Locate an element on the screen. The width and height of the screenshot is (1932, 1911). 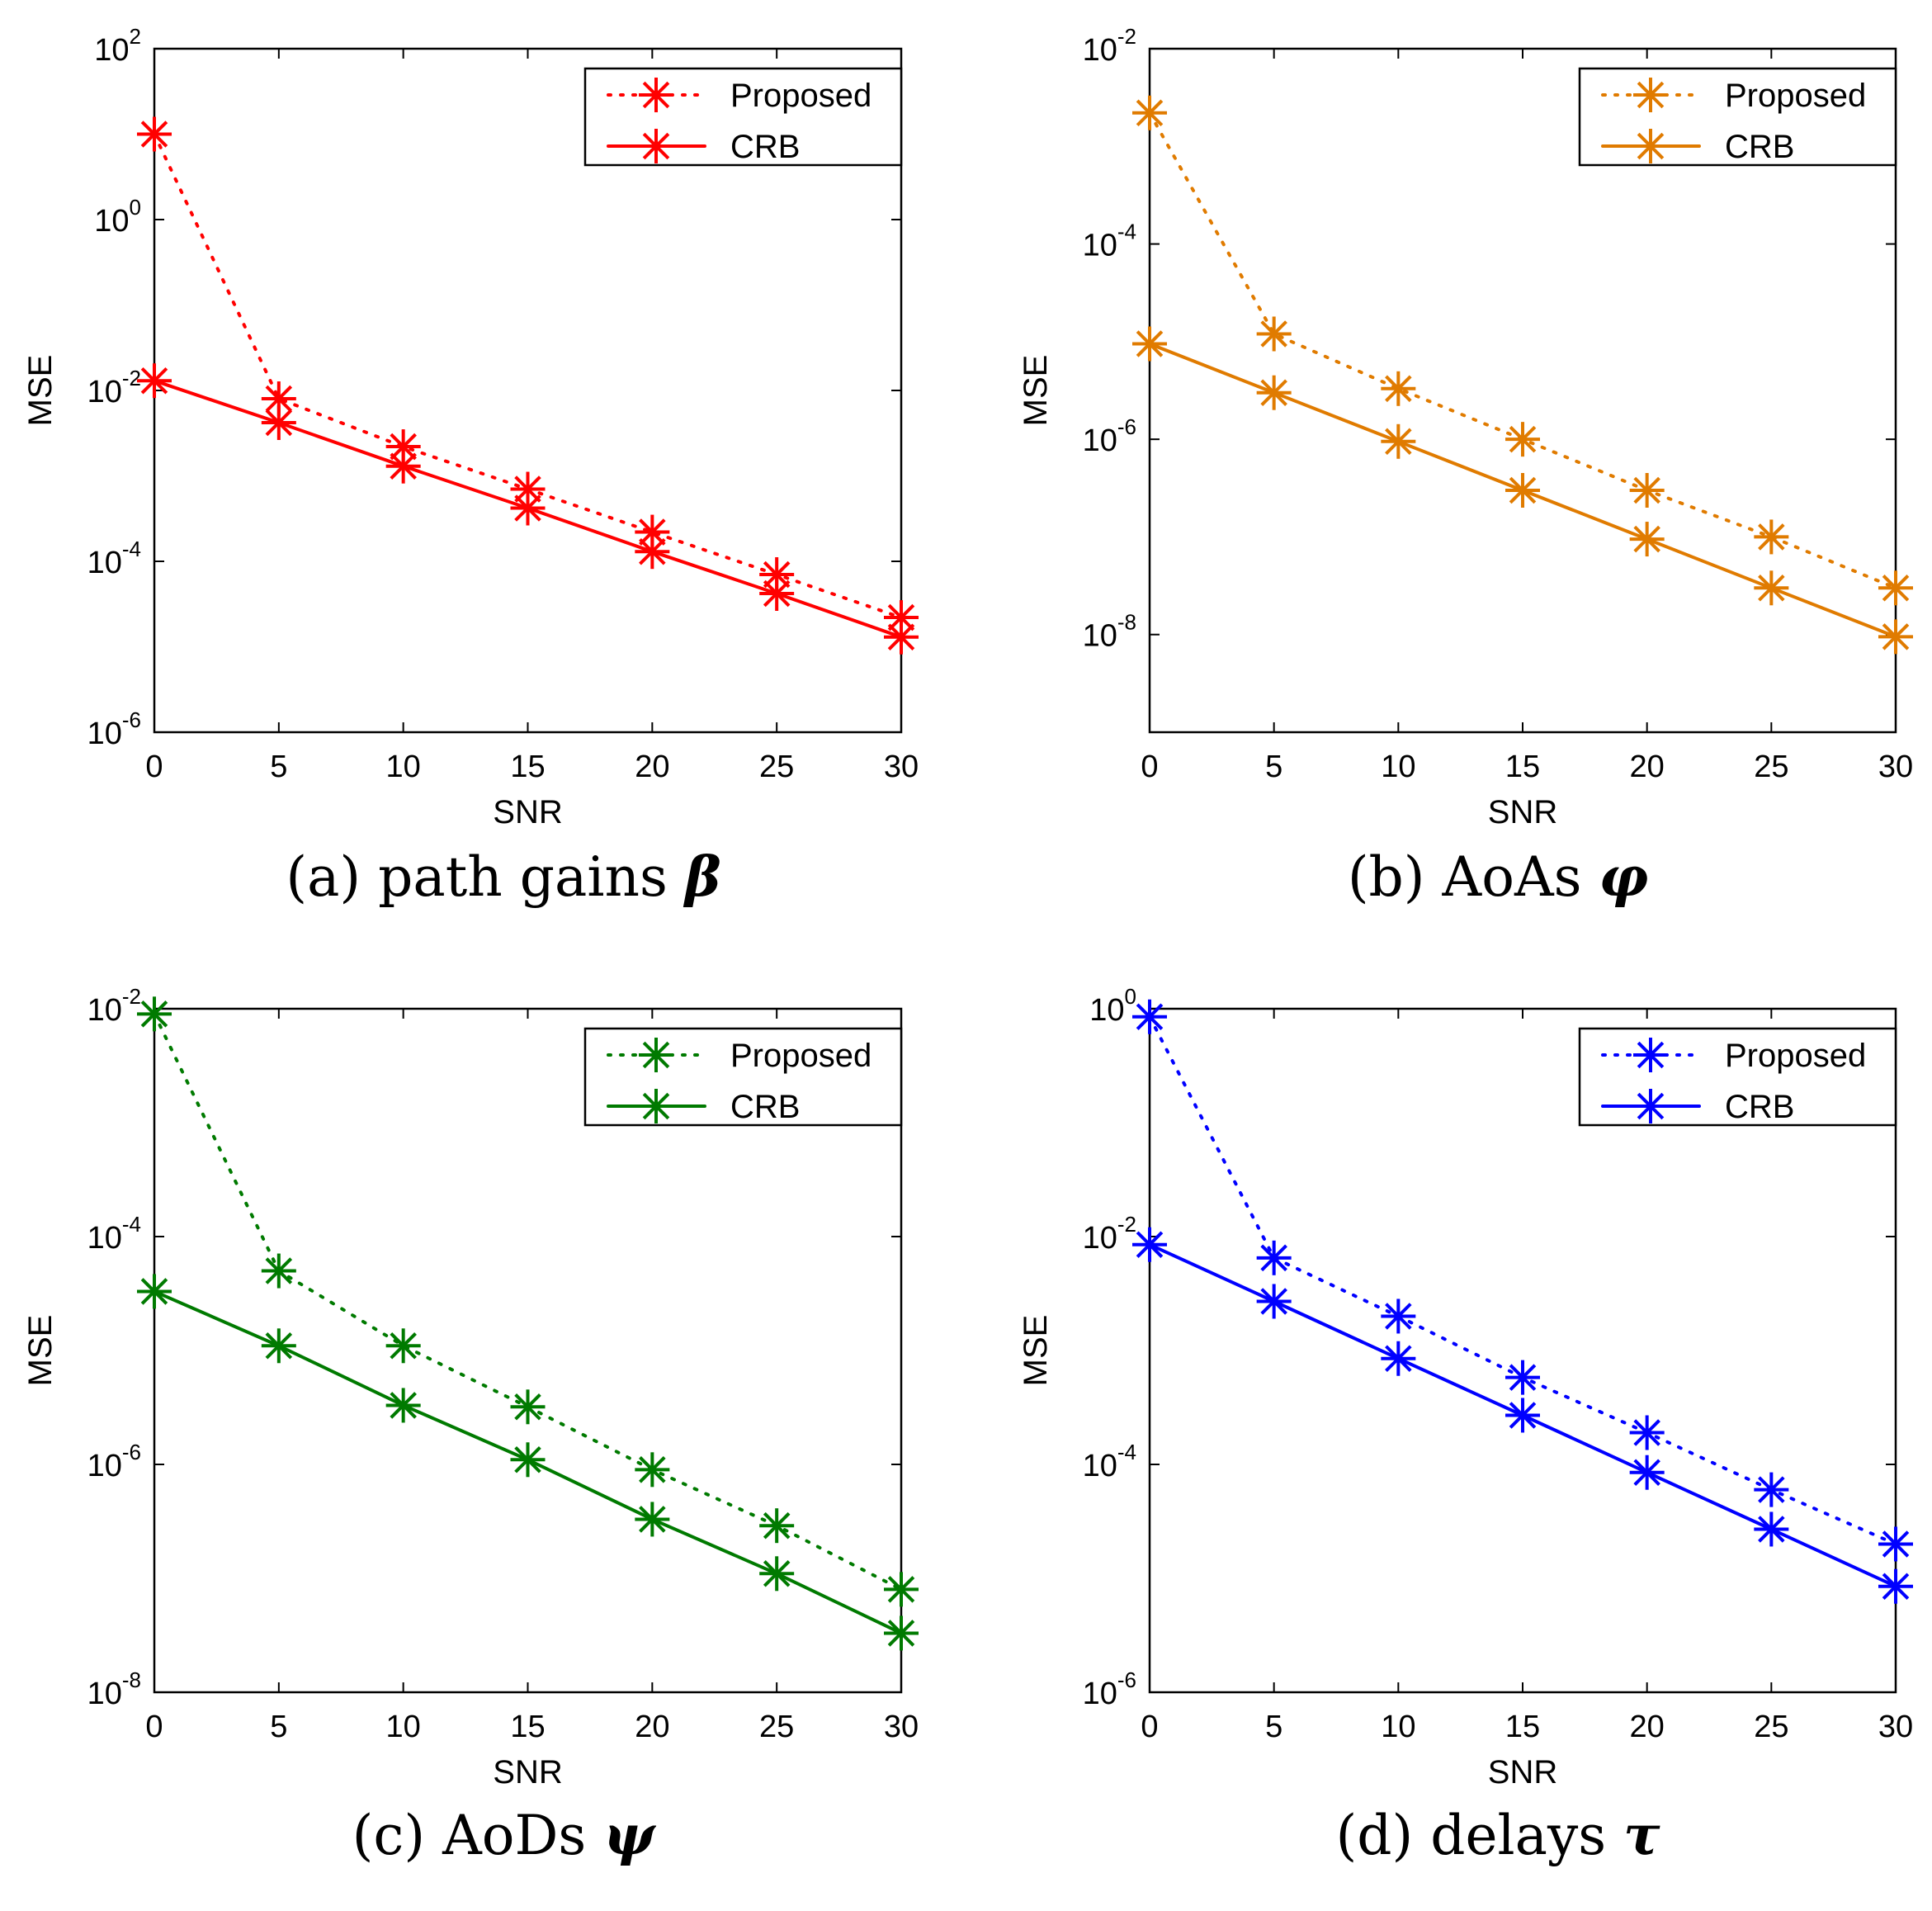
panel-caption: (a) path gains β is located at coordinates (503, 876).